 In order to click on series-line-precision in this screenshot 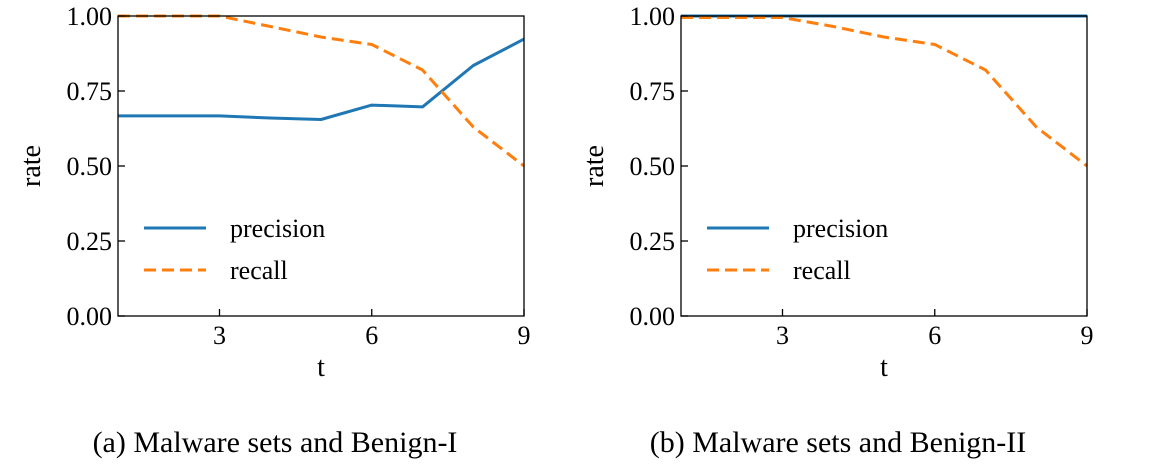, I will do `click(321, 79)`.